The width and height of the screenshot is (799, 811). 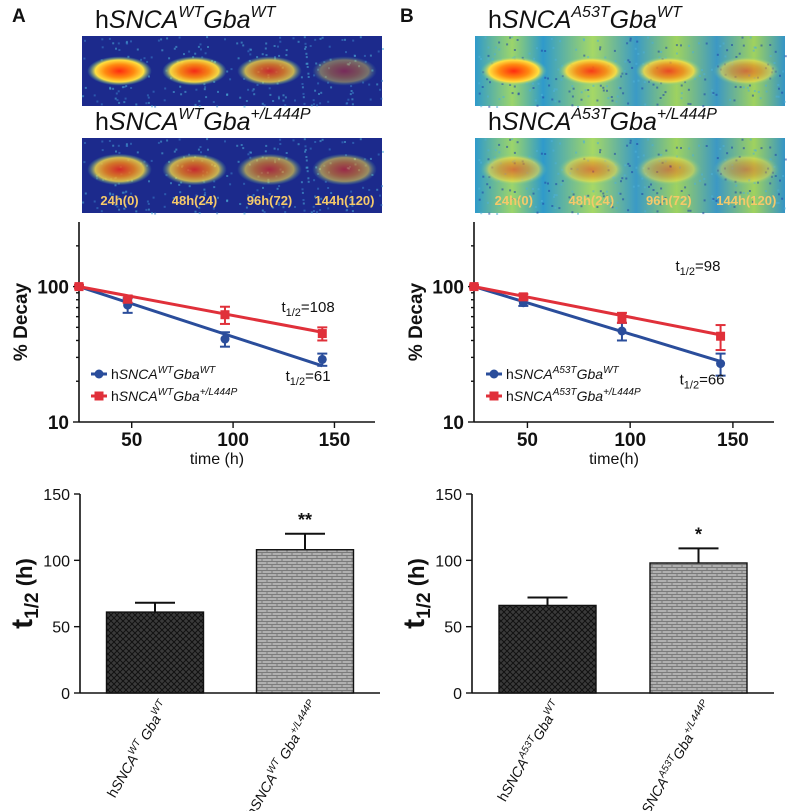 I want to click on blot-title-b-wt: hSNCAA53T​GbaWT​, so click(x=585, y=19).